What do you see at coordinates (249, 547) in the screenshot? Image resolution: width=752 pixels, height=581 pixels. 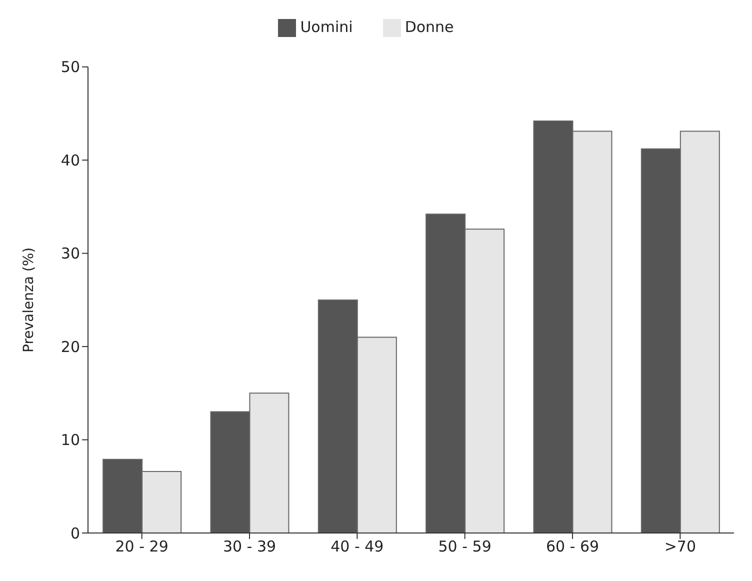 I see `x-tick-label: 30 - 39` at bounding box center [249, 547].